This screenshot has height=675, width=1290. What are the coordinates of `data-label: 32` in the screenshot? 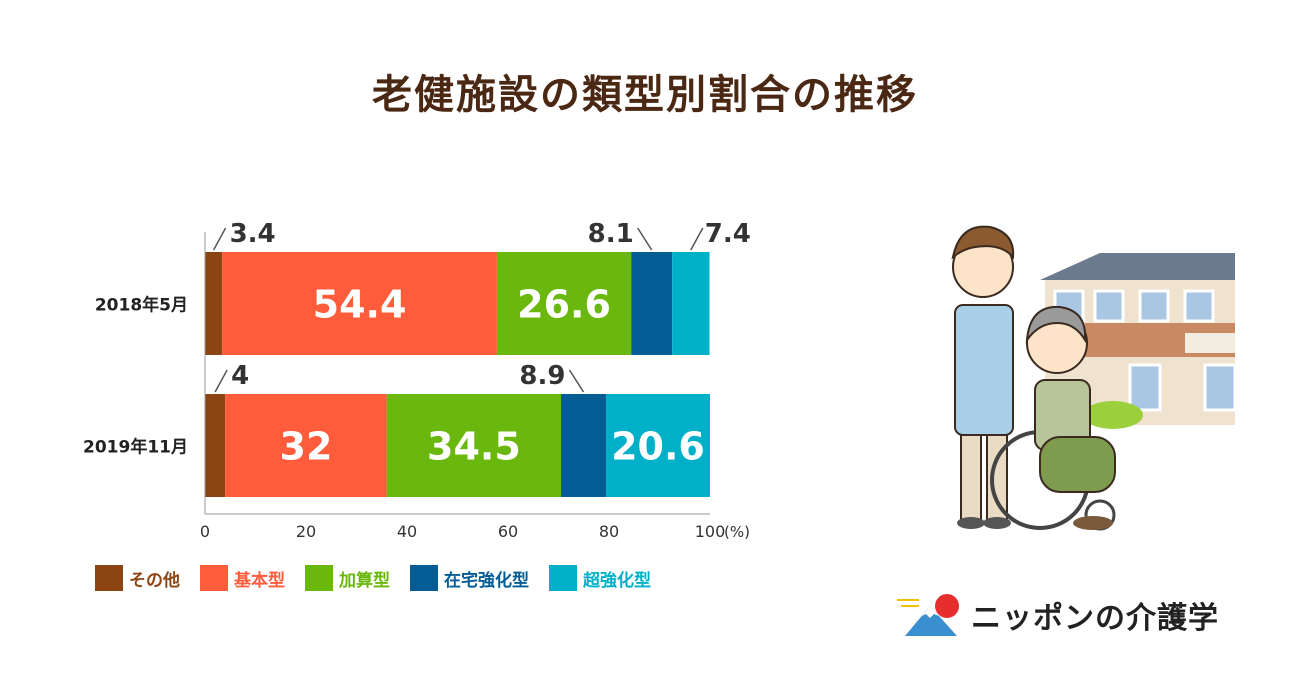 It's located at (306, 447).